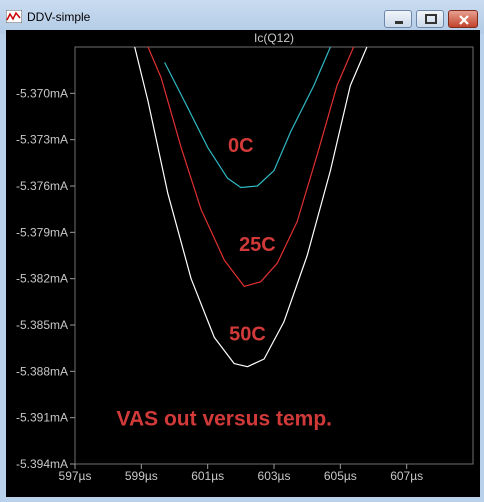 Image resolution: width=484 pixels, height=502 pixels. What do you see at coordinates (406, 476) in the screenshot?
I see `x-tick-label: 607µs` at bounding box center [406, 476].